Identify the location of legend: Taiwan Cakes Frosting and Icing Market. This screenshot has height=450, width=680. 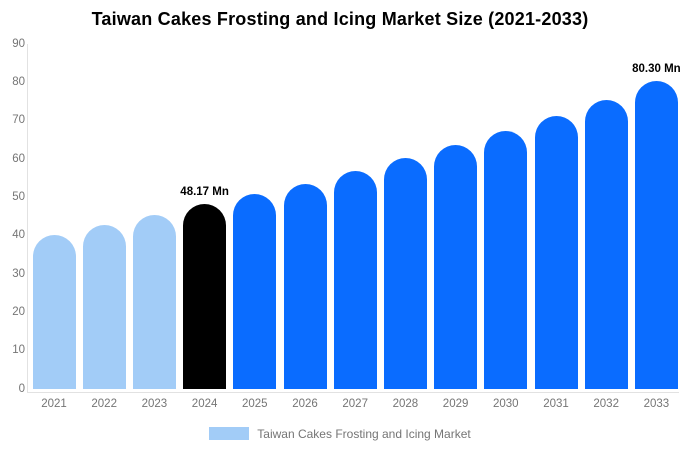
(340, 433).